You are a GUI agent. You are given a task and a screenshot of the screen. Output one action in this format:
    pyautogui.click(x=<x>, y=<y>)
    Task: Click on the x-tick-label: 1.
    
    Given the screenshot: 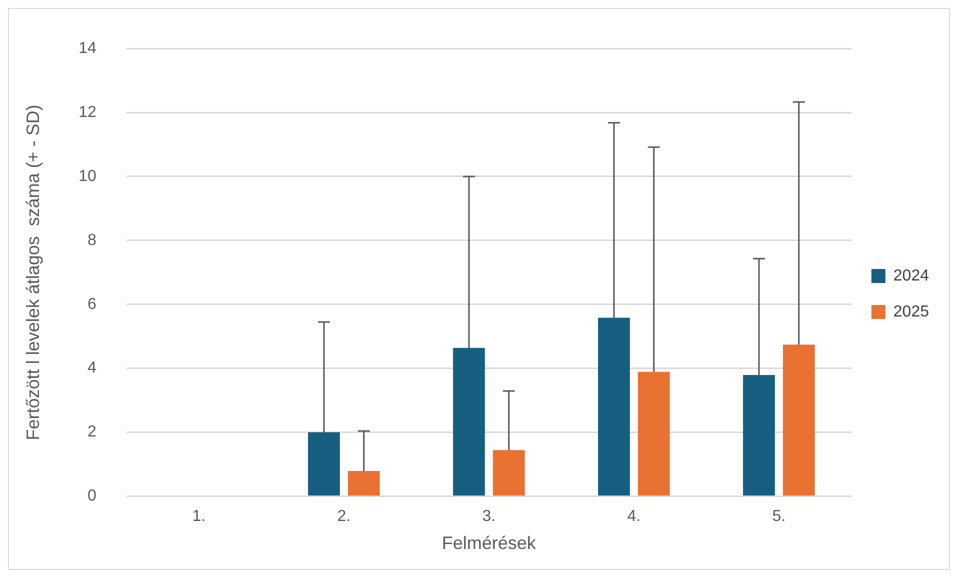 What is the action you would take?
    pyautogui.click(x=199, y=517)
    